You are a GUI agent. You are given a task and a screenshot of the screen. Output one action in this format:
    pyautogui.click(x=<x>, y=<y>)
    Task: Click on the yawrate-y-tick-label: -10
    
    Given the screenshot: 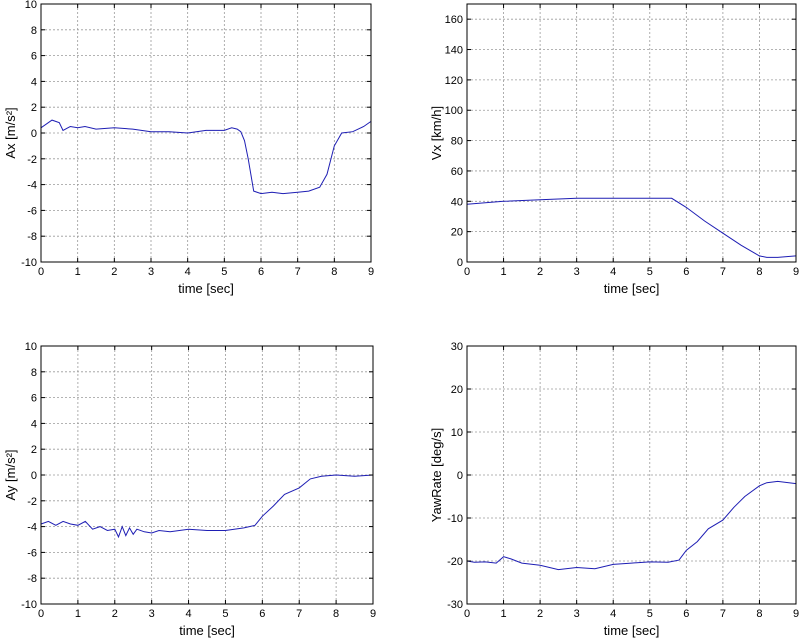 What is the action you would take?
    pyautogui.click(x=455, y=519)
    